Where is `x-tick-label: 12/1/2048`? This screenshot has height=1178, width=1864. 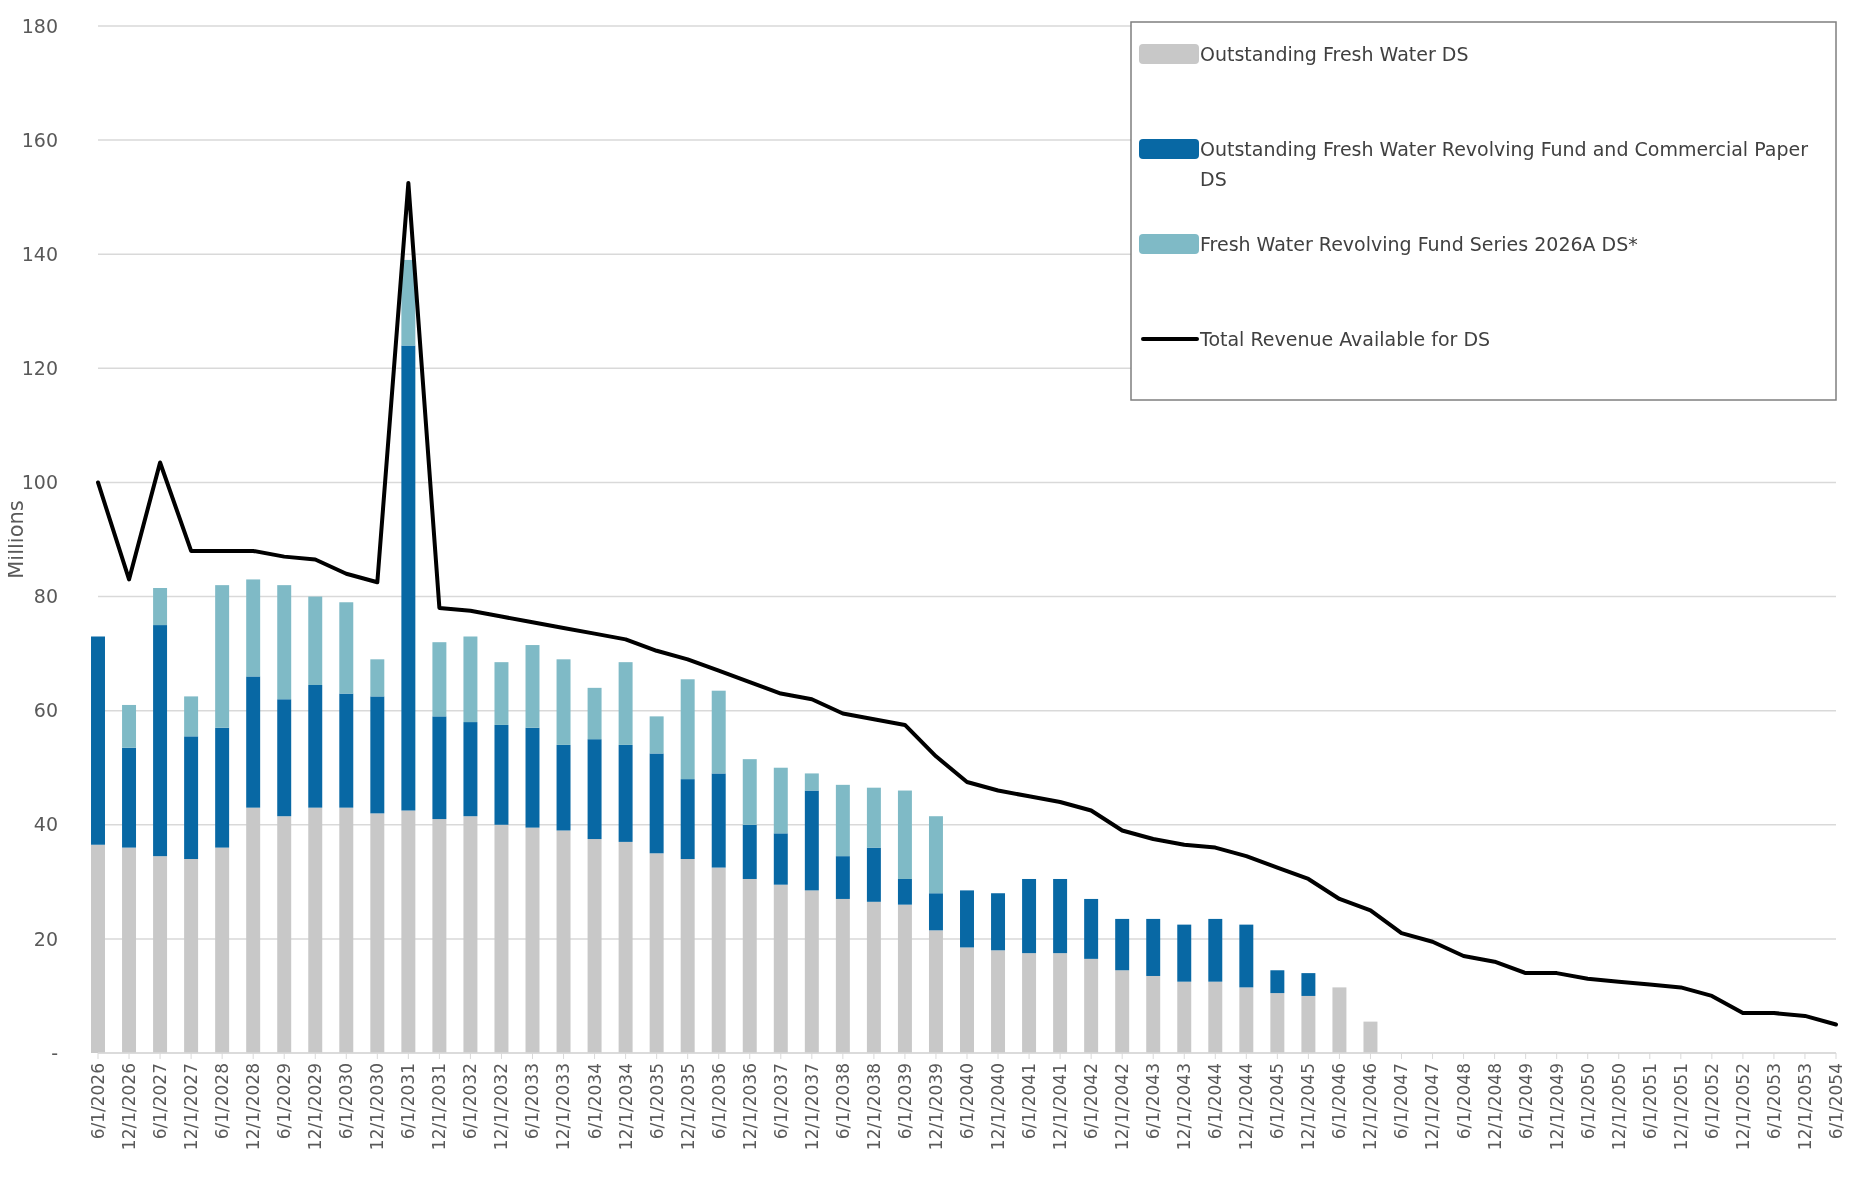 x-tick-label: 12/1/2048 is located at coordinates (1494, 1107).